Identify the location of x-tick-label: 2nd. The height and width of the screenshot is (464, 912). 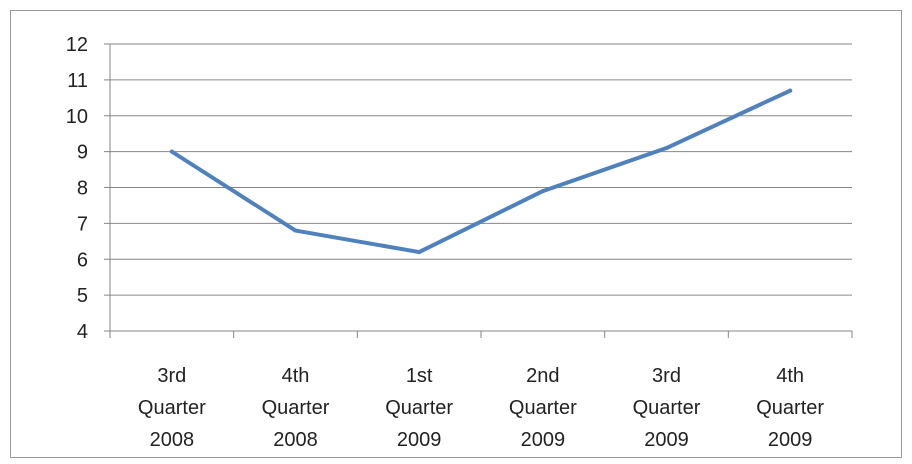
(542, 376).